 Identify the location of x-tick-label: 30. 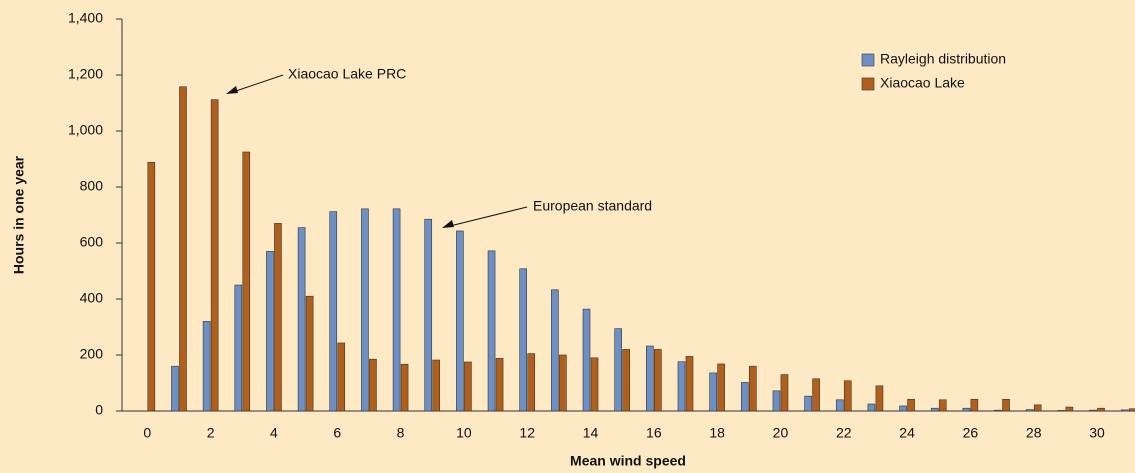
(1097, 433).